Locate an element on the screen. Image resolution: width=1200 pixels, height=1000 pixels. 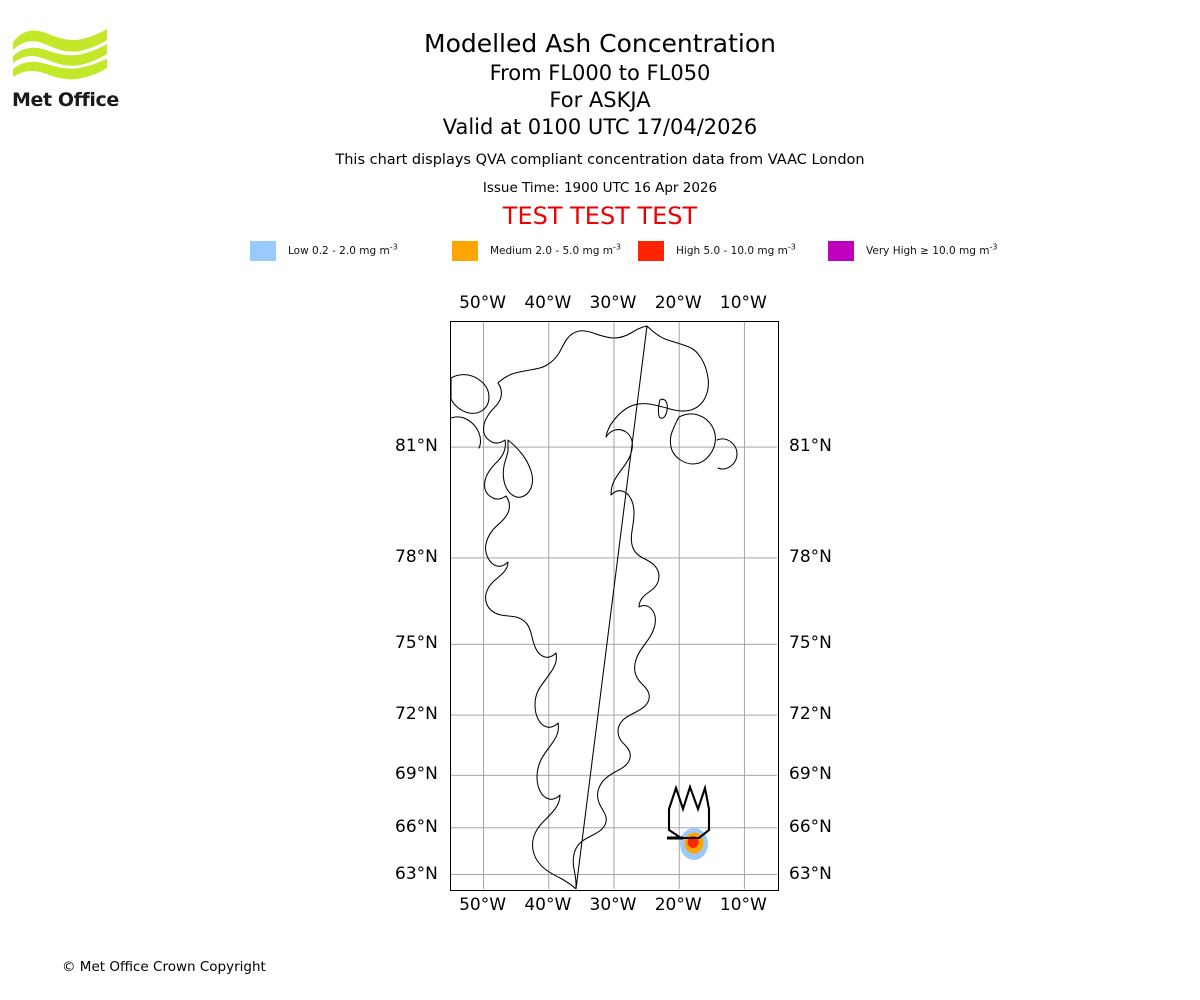
valid-time: Valid at 0100 UTC 17/04/2026 is located at coordinates (600, 127).